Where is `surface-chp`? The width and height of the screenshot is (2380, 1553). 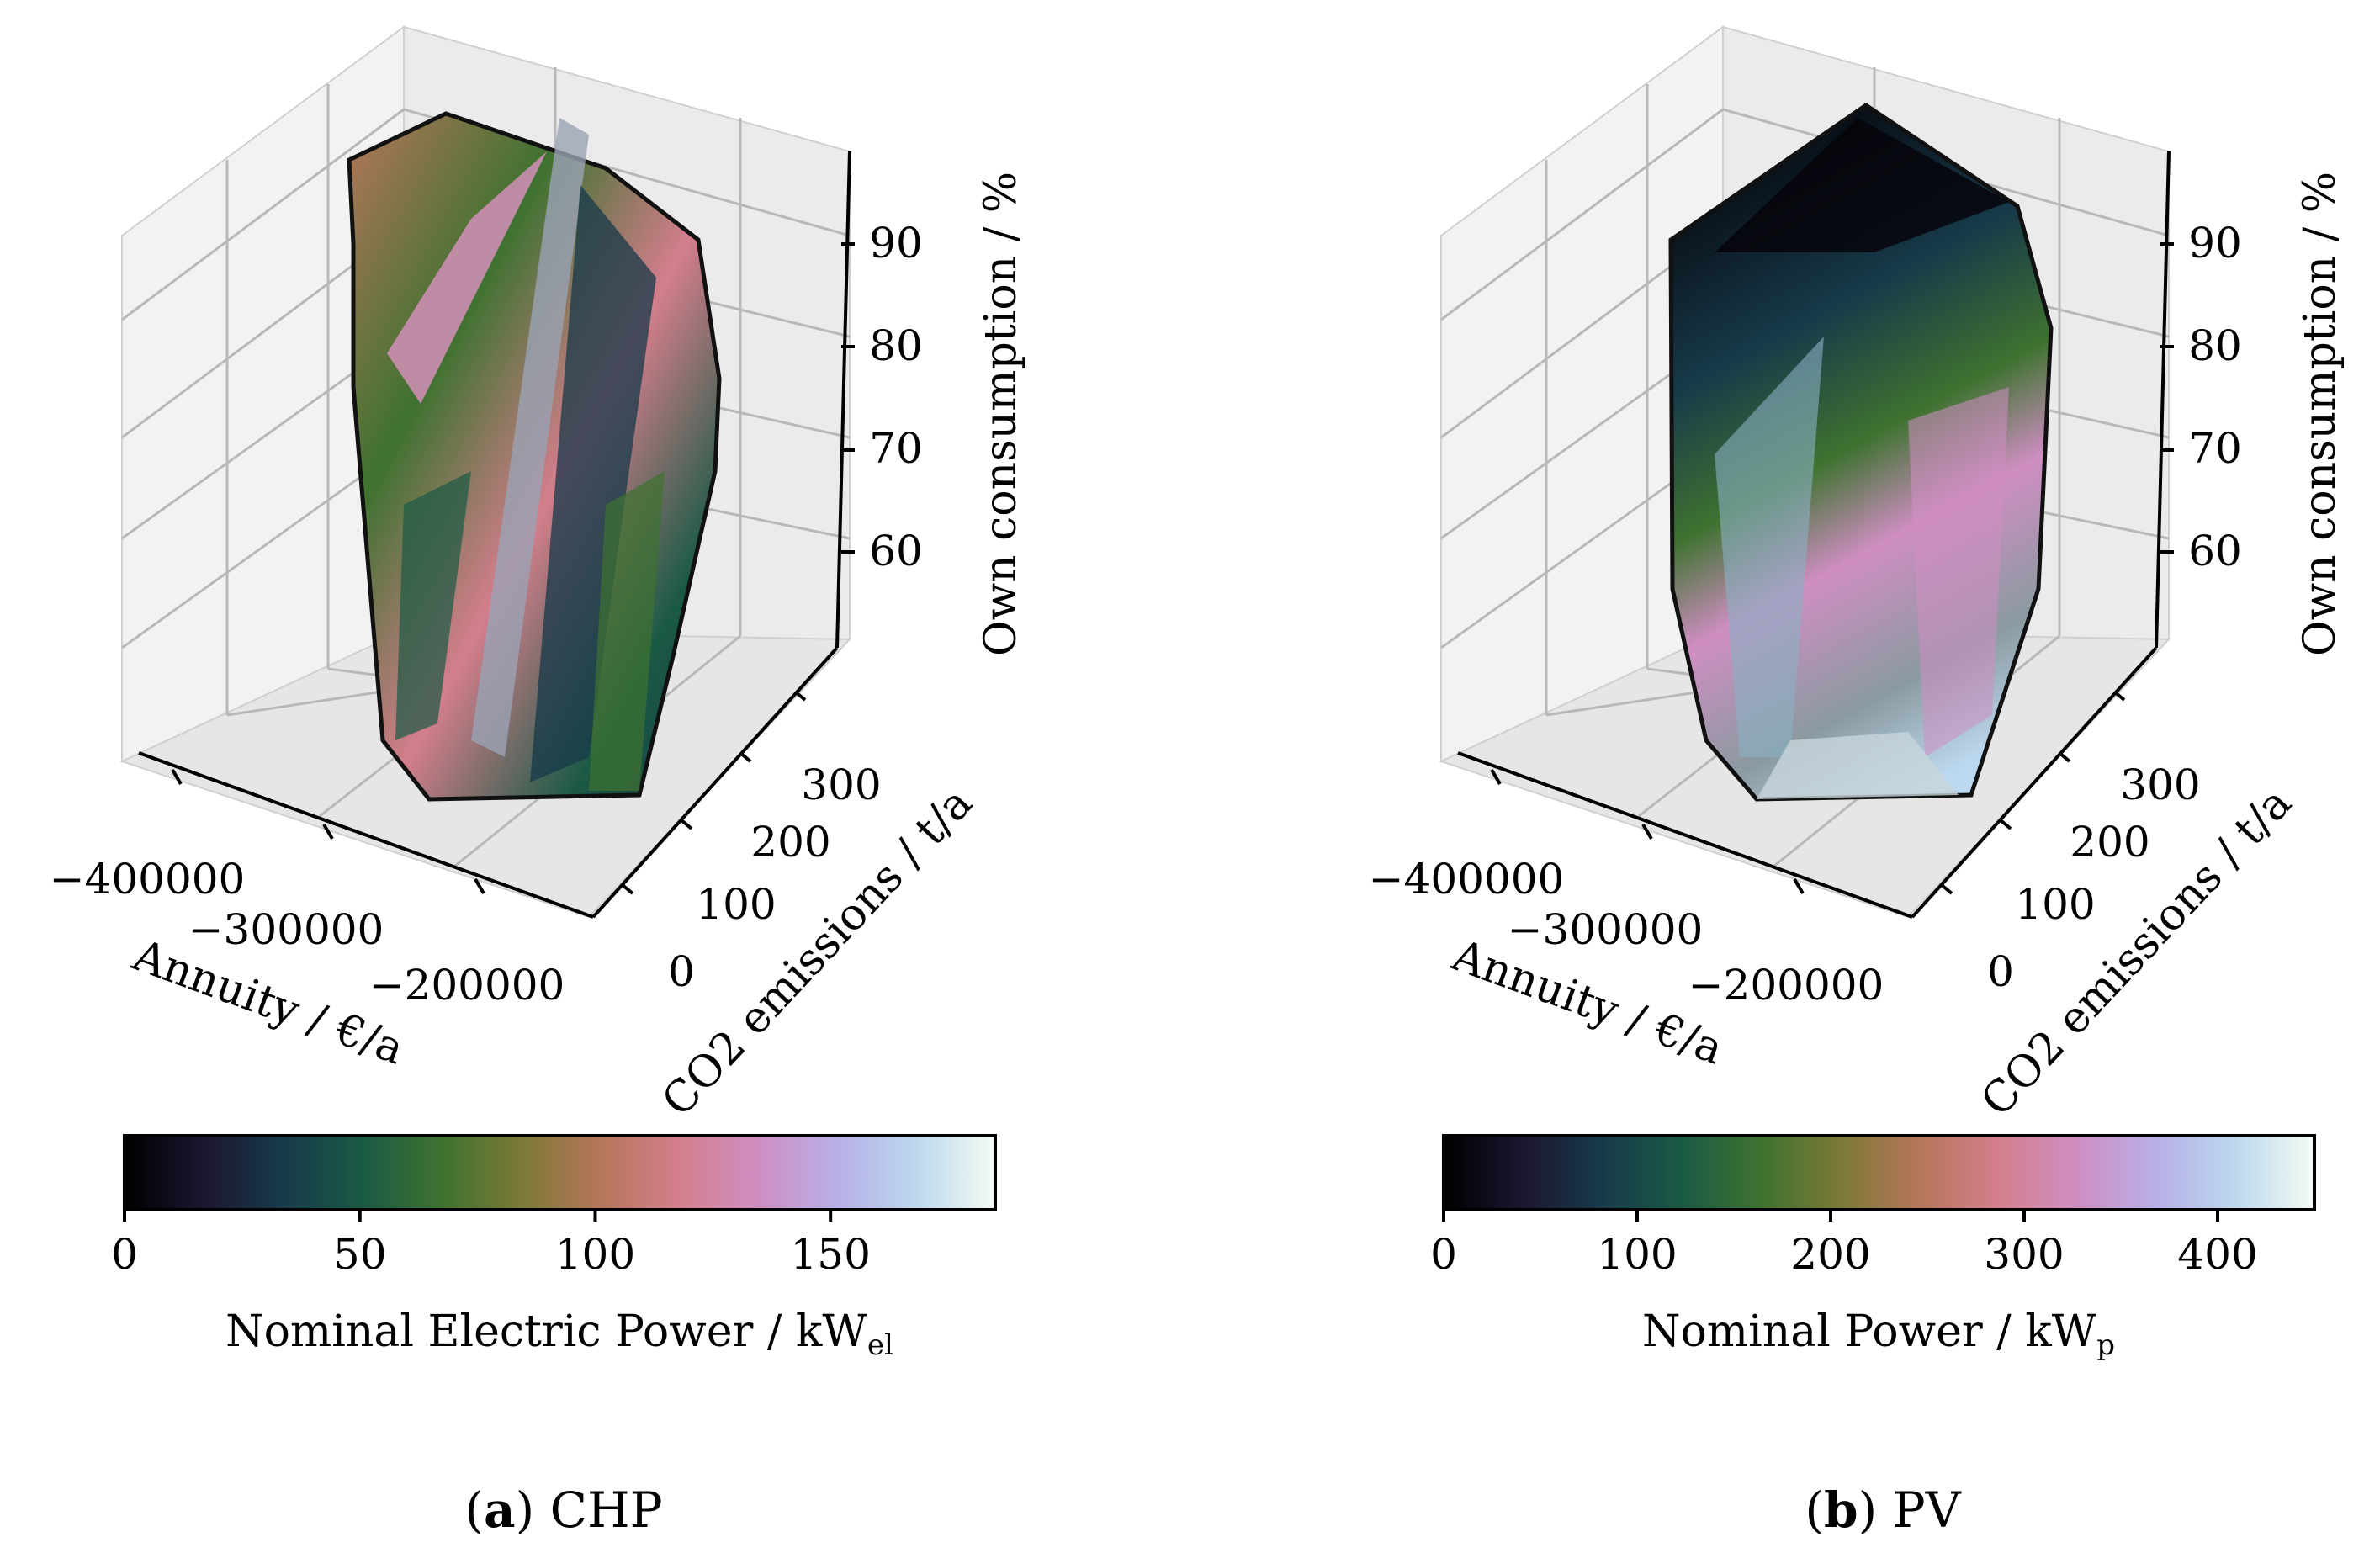
surface-chp is located at coordinates (534, 456).